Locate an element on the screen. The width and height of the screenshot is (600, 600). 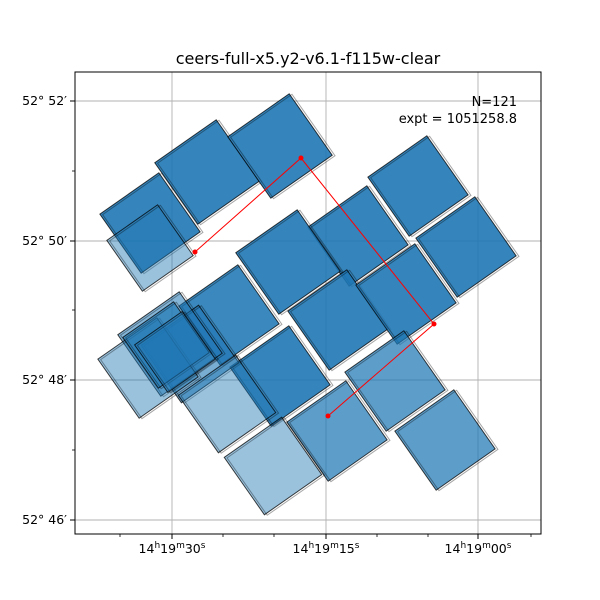
x-tick-label-1: 14h19m15s is located at coordinates (326, 548).